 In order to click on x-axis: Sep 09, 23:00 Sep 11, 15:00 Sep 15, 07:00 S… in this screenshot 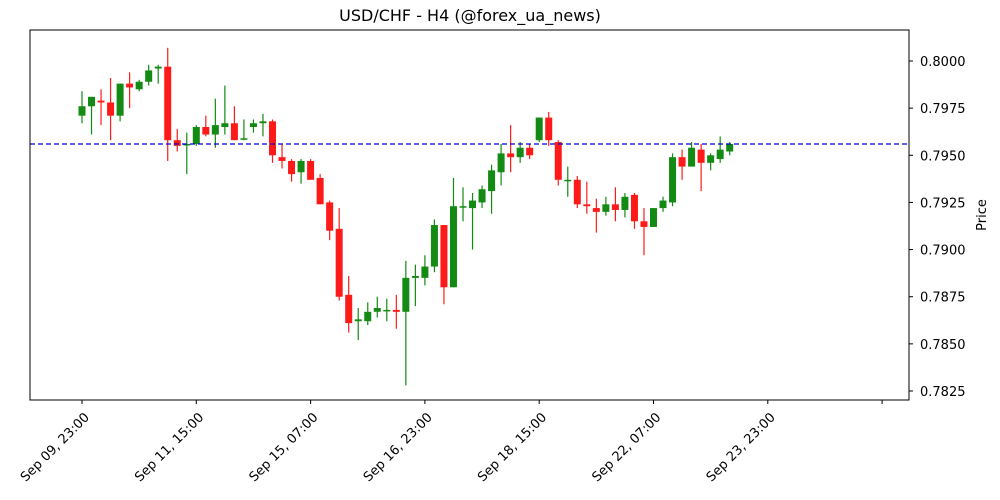, I will do `click(450, 442)`.